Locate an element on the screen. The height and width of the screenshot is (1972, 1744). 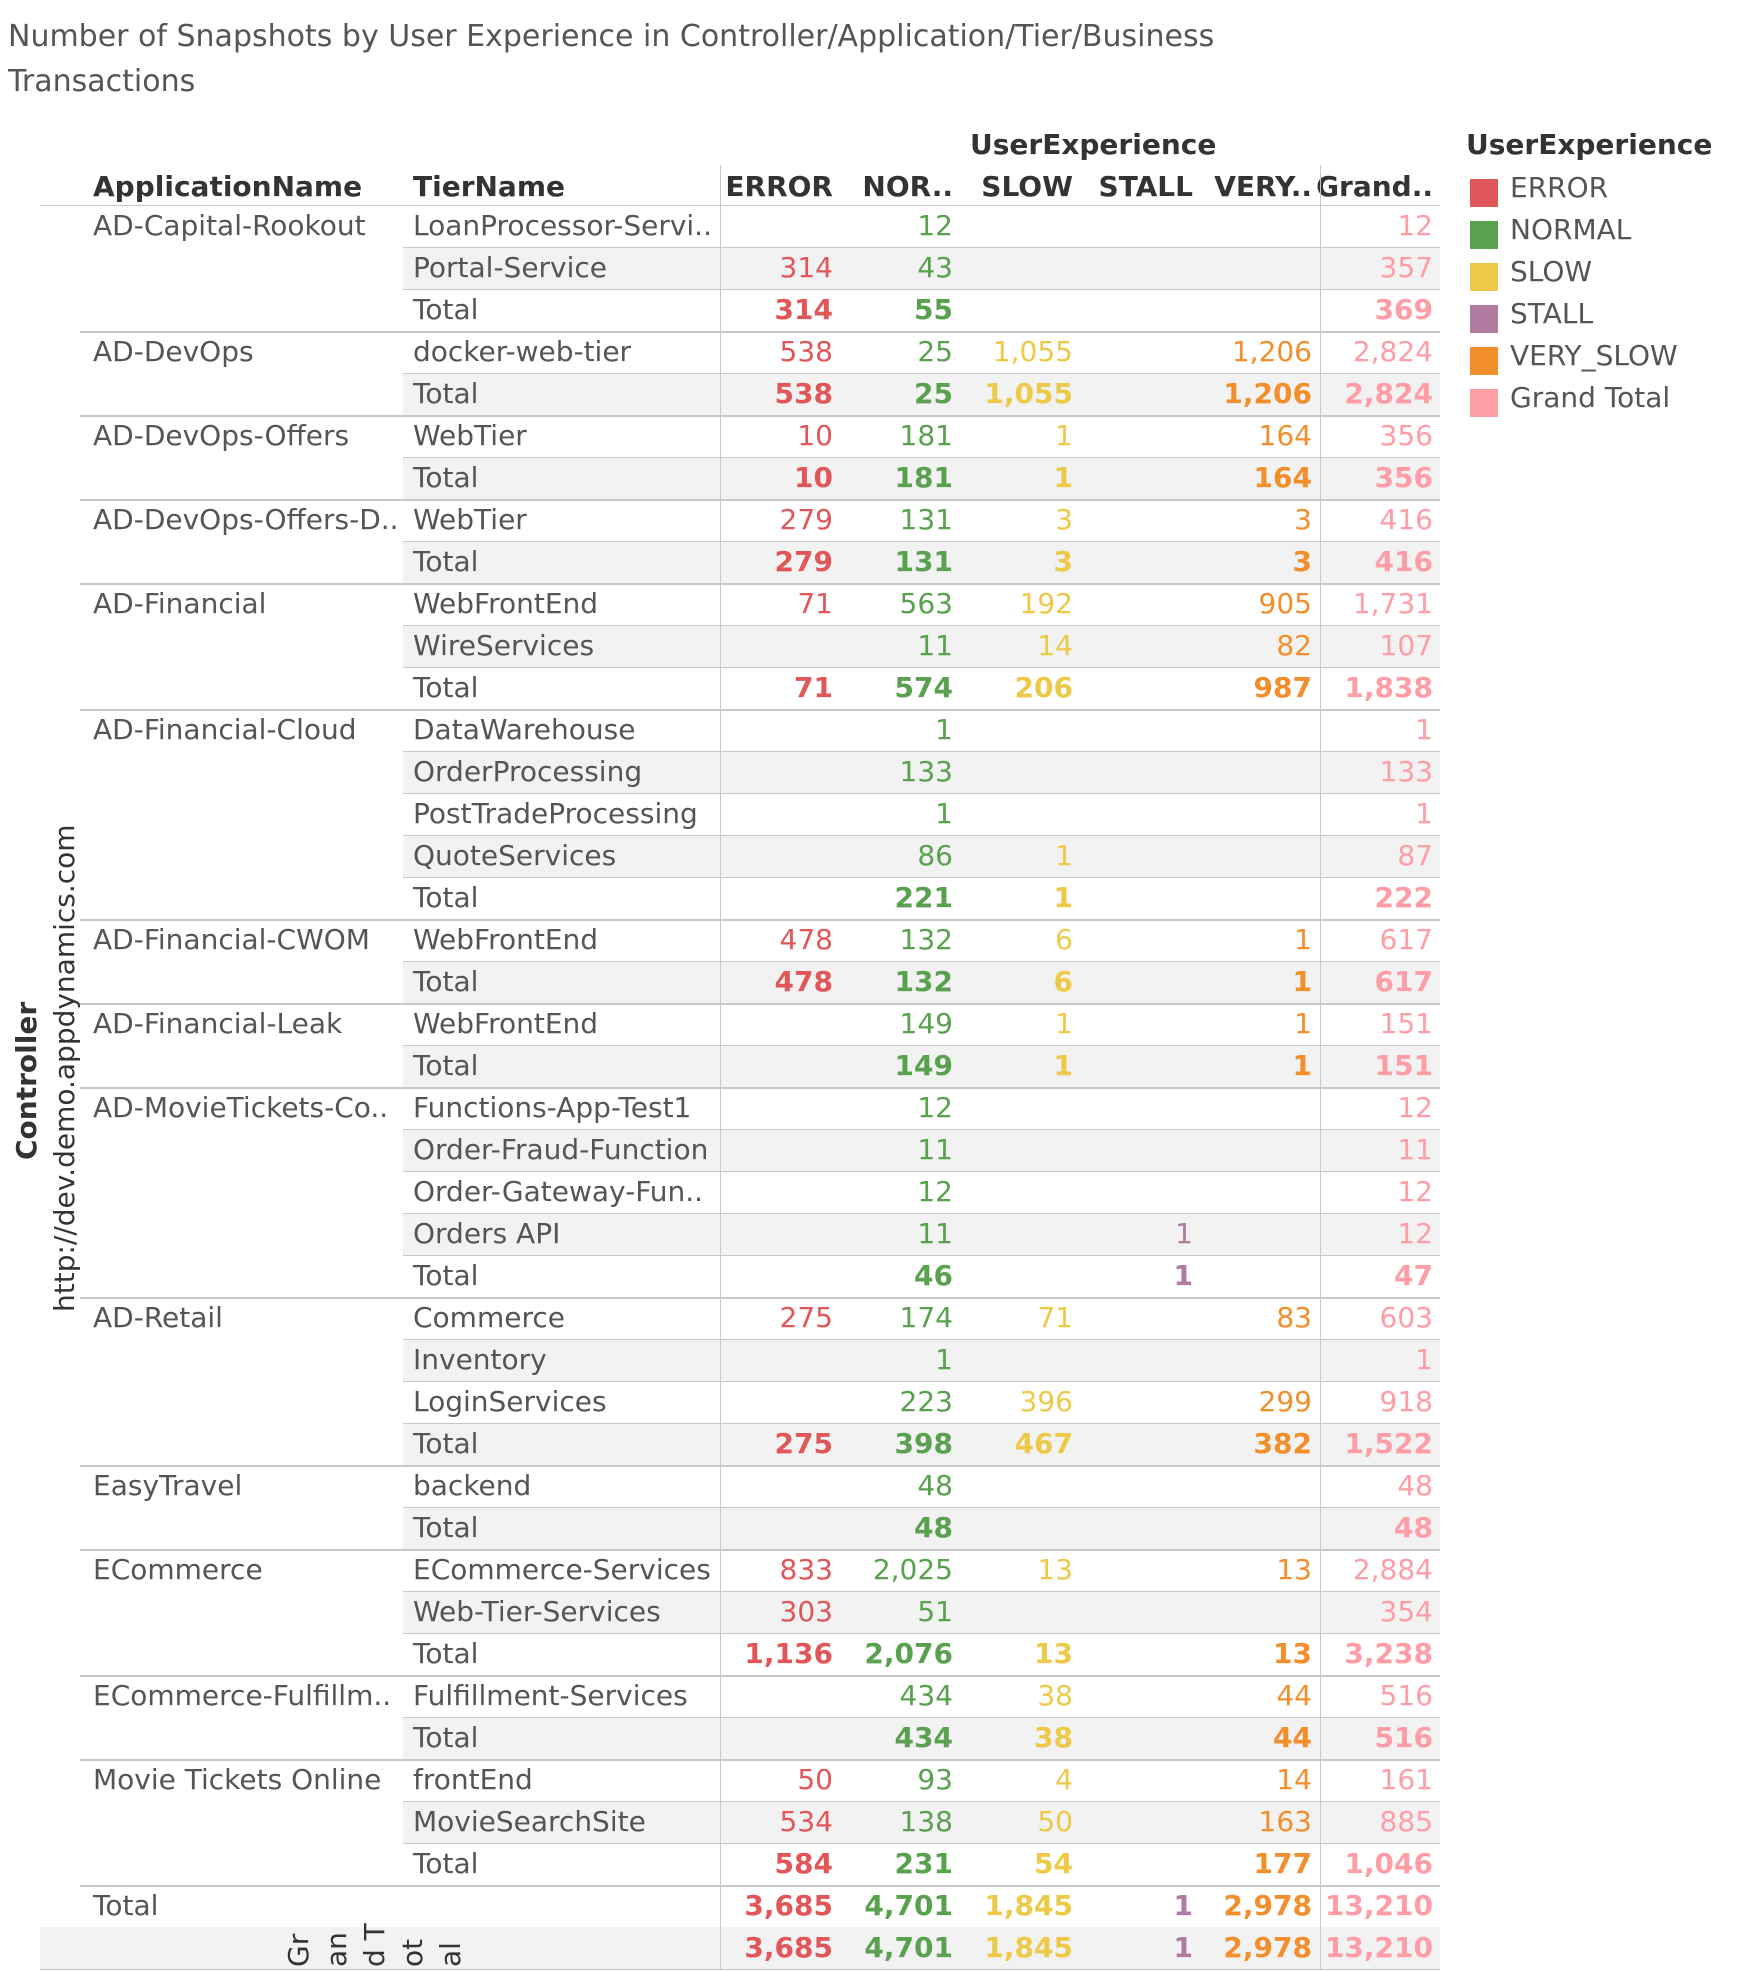
grand-total-value-0: 3,685 is located at coordinates (788, 1947).